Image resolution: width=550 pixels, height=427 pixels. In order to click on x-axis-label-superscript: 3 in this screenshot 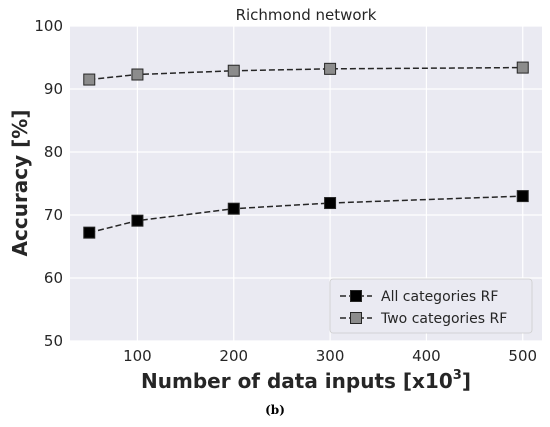, I will do `click(457, 375)`.